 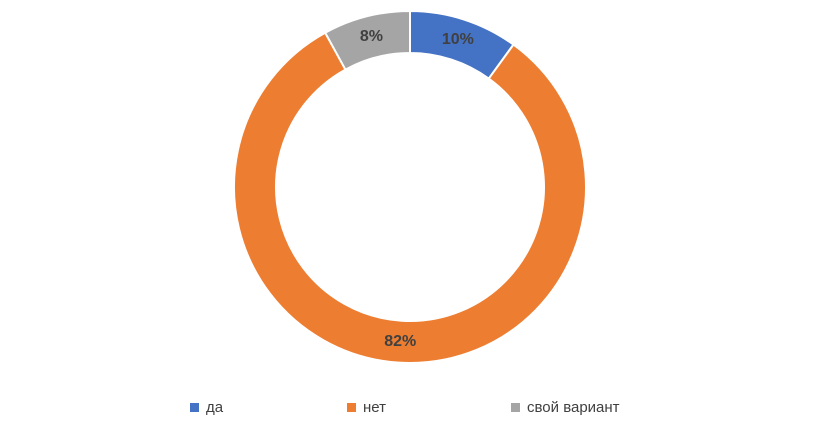 What do you see at coordinates (374, 407) in the screenshot?
I see `legend-label: нет` at bounding box center [374, 407].